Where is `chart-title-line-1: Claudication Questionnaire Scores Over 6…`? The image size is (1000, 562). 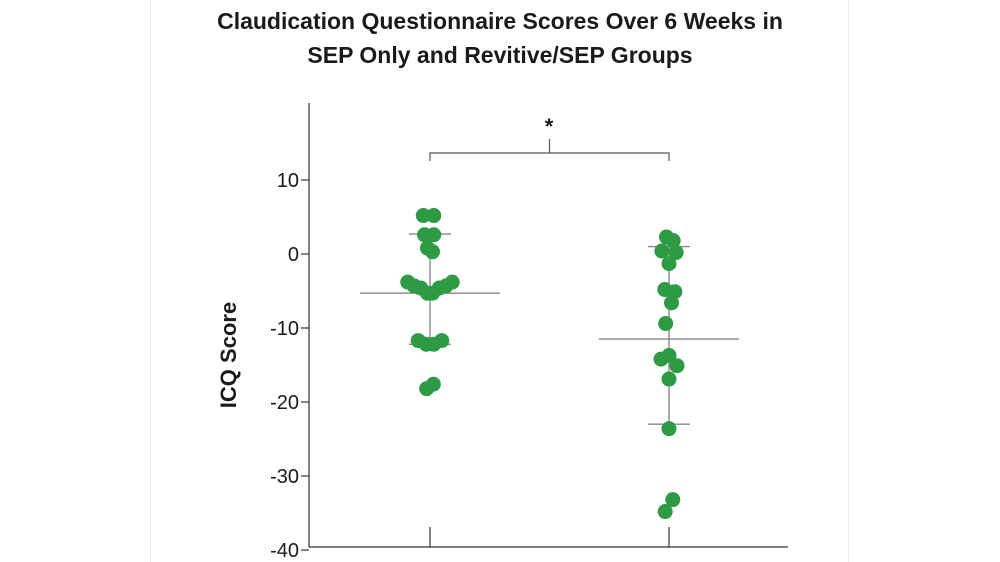
chart-title-line-1: Claudication Questionnaire Scores Over 6… is located at coordinates (500, 21).